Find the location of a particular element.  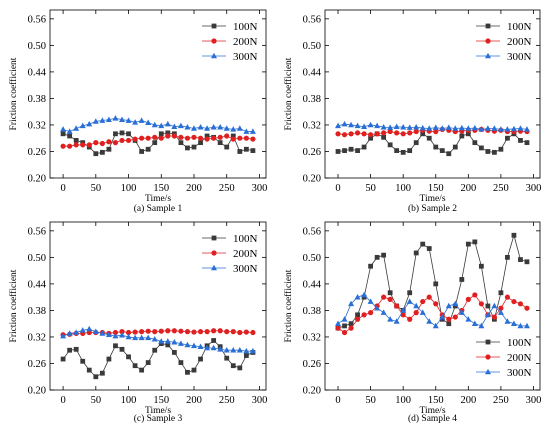

legend: 100N 200N 300N is located at coordinates (230, 254).